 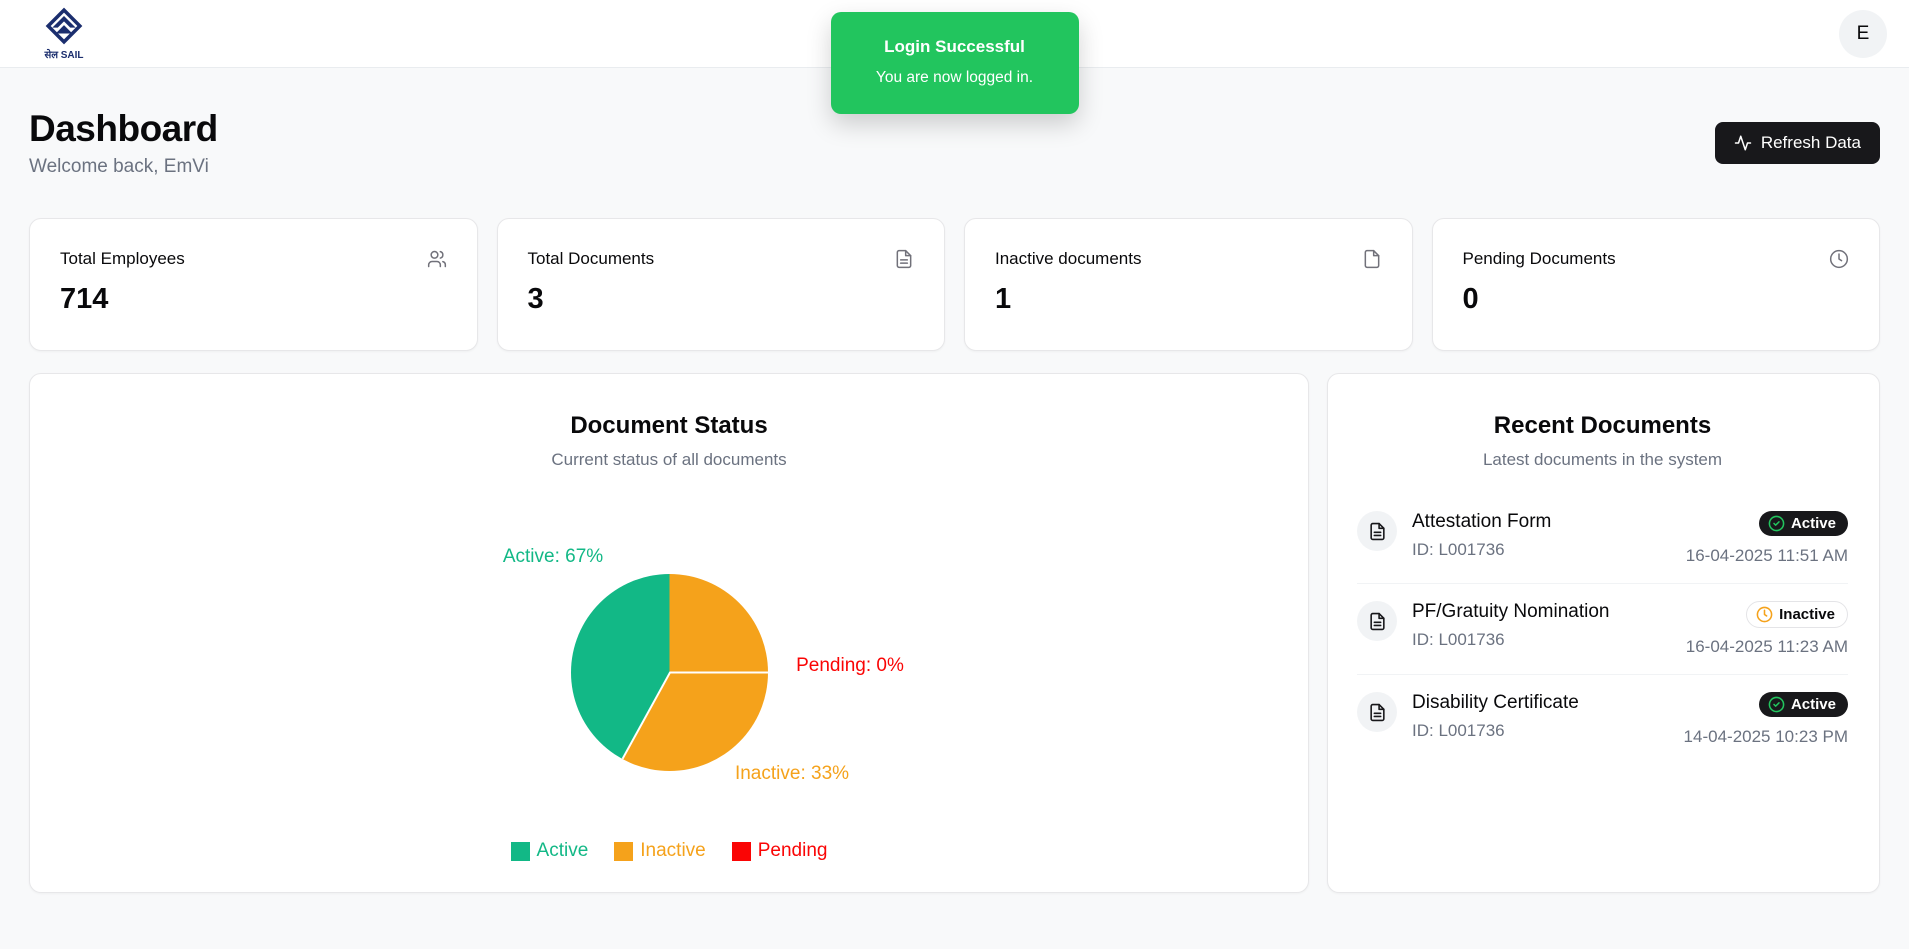 I want to click on document-meta: Active 16-04-2025 11:51 AM, so click(x=1767, y=538).